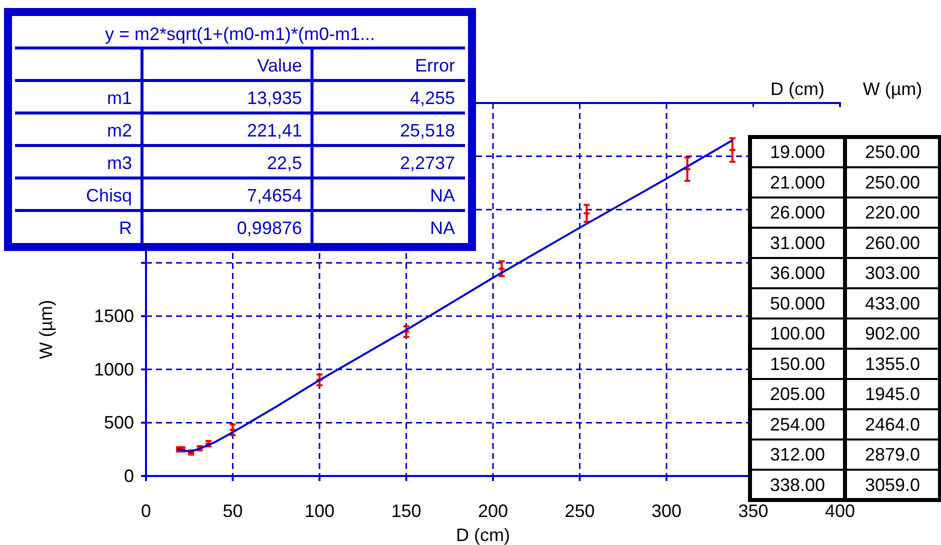 The image size is (941, 545). Describe the element at coordinates (109, 195) in the screenshot. I see `text: Chisq` at that location.